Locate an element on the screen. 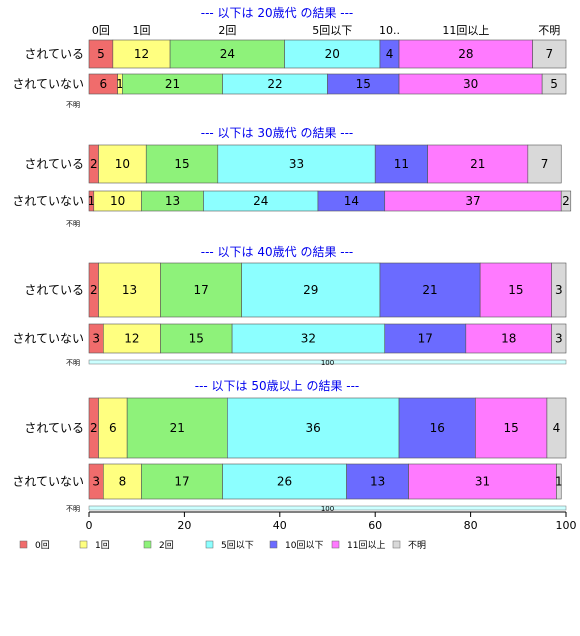  data-label: 18 is located at coordinates (508, 339).